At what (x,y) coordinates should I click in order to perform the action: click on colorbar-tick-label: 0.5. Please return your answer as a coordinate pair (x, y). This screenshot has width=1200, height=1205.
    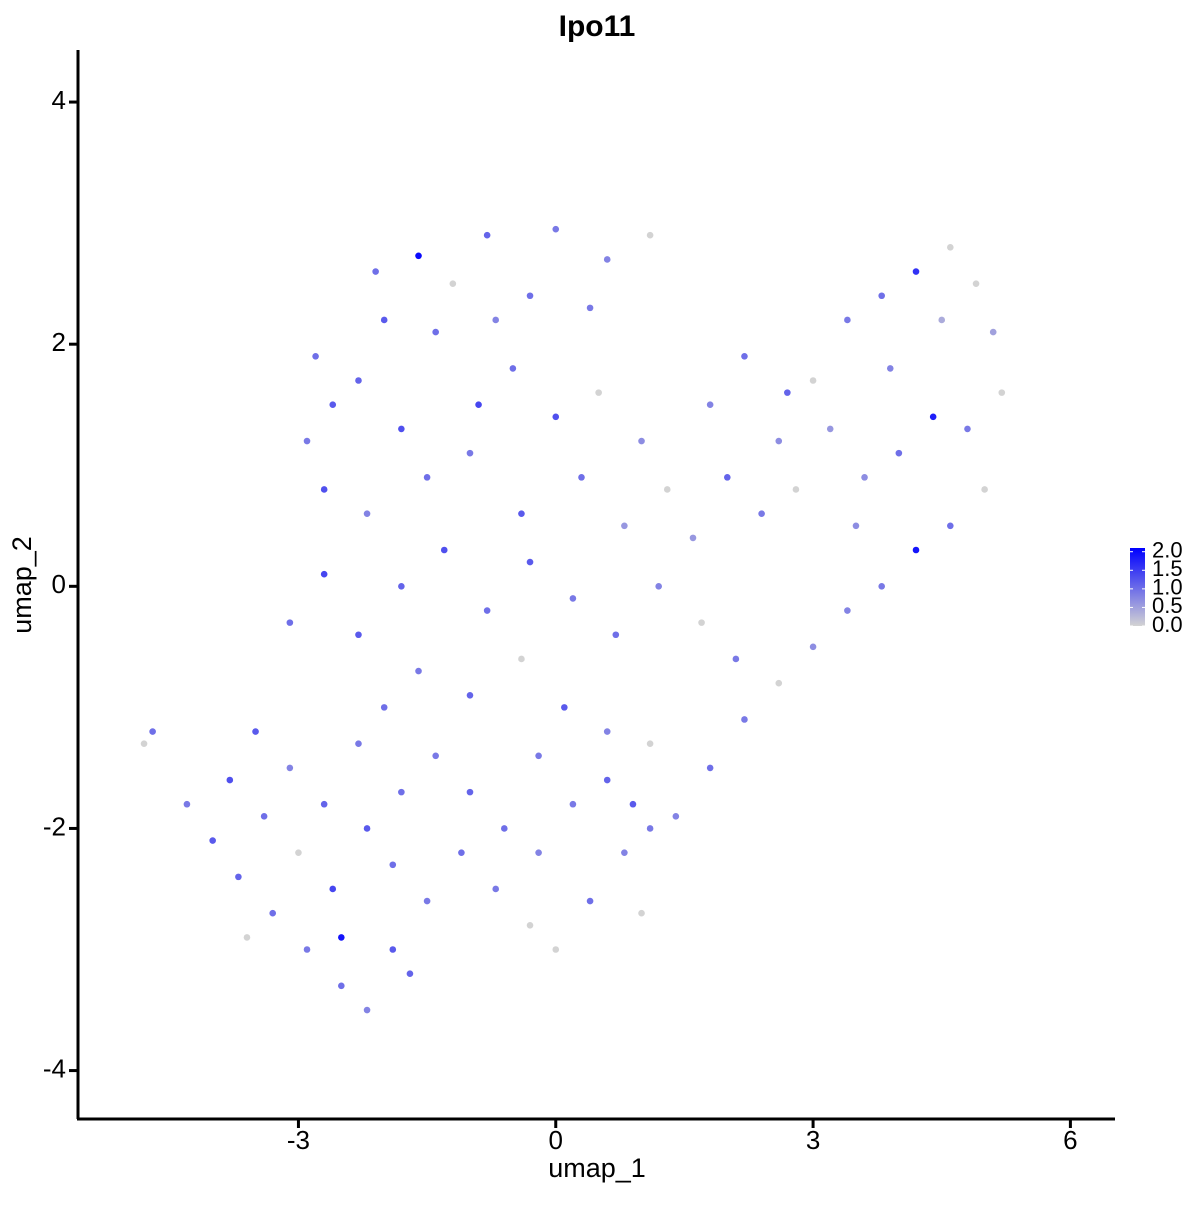
    Looking at the image, I should click on (1167, 605).